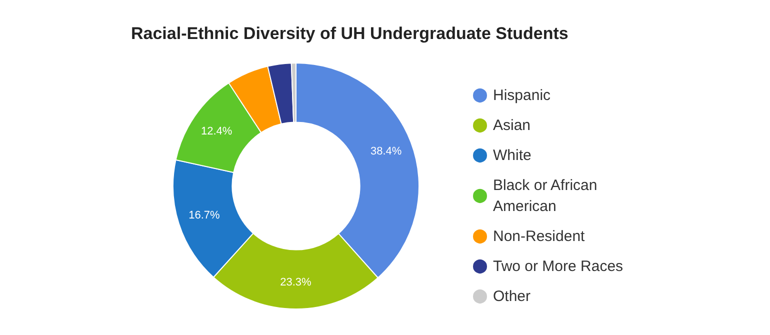 The image size is (770, 335). I want to click on legend-label: Two or More Races, so click(558, 266).